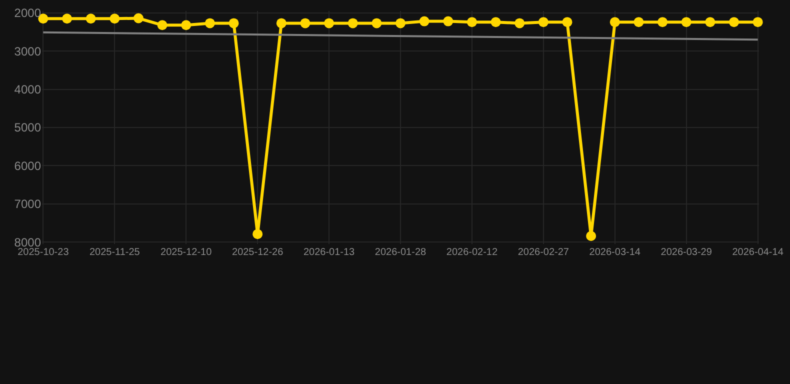 The height and width of the screenshot is (384, 790). Describe the element at coordinates (44, 252) in the screenshot. I see `x-tick-label: 2025-10-23` at that location.